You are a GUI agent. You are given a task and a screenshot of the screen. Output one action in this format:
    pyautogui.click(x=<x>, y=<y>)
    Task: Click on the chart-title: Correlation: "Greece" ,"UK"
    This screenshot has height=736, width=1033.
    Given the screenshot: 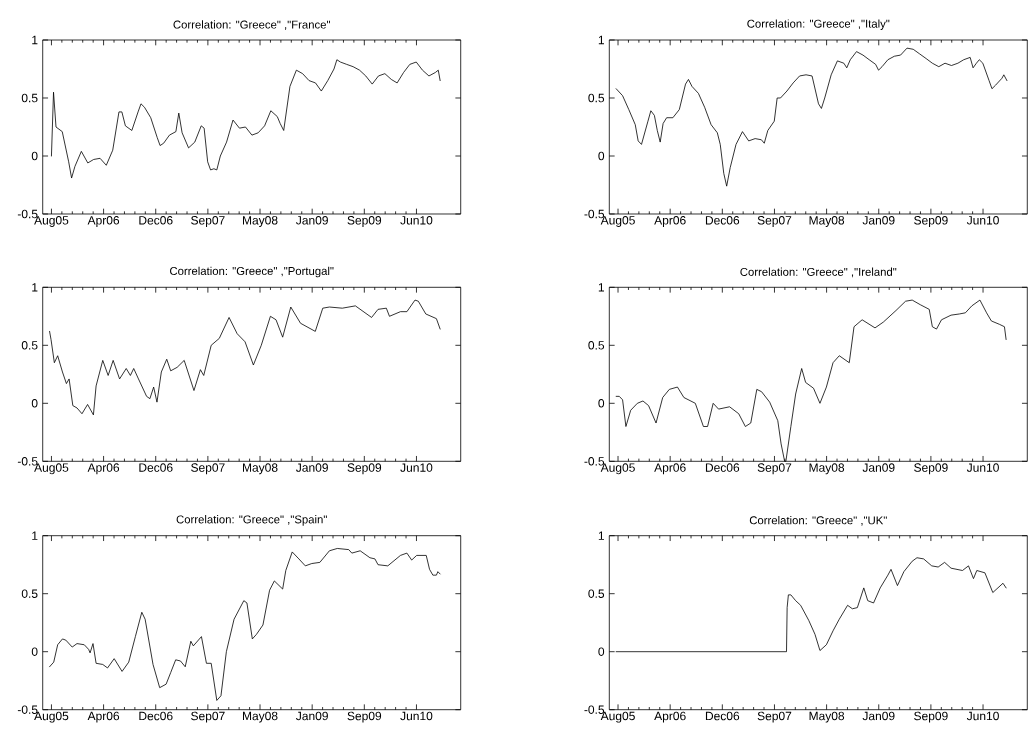 What is the action you would take?
    pyautogui.click(x=818, y=520)
    